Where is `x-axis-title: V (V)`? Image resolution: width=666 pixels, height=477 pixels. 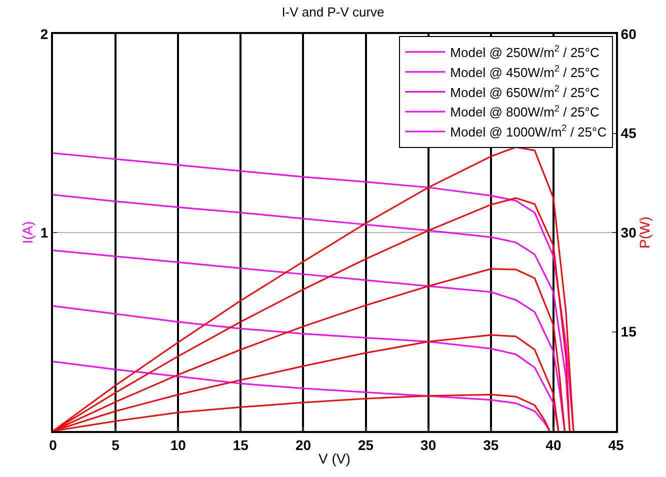 x-axis-title: V (V) is located at coordinates (334, 458).